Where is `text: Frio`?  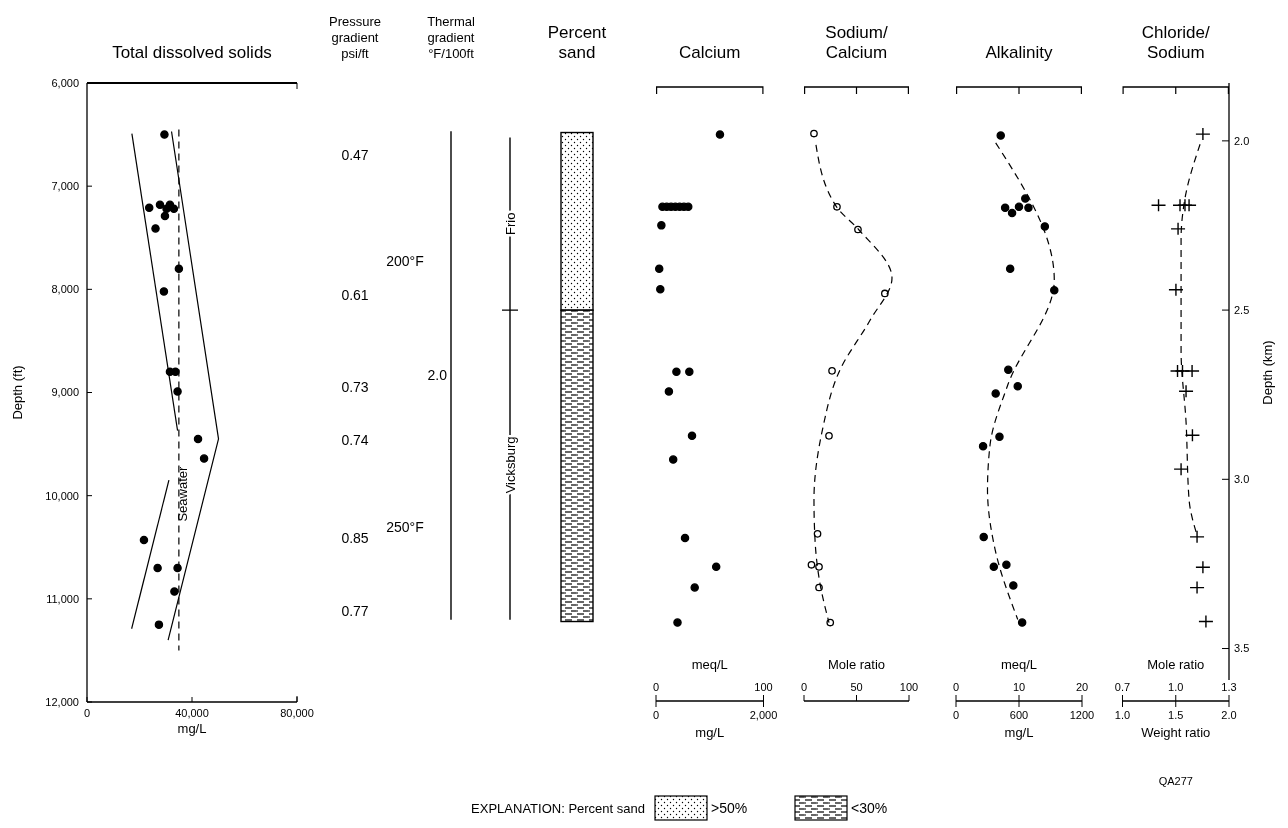 text: Frio is located at coordinates (510, 224).